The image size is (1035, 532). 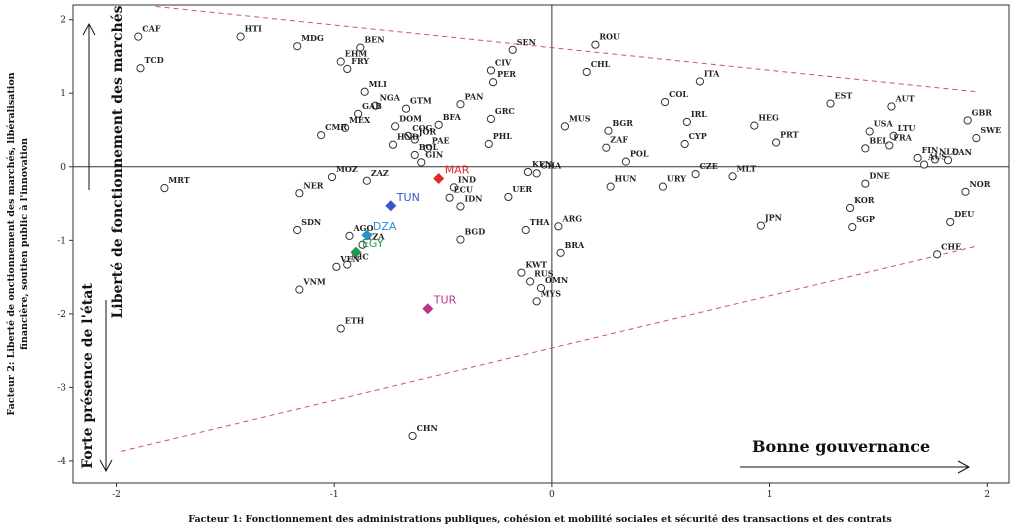 I want to click on highlight-label-dza: DZA, so click(x=385, y=226).